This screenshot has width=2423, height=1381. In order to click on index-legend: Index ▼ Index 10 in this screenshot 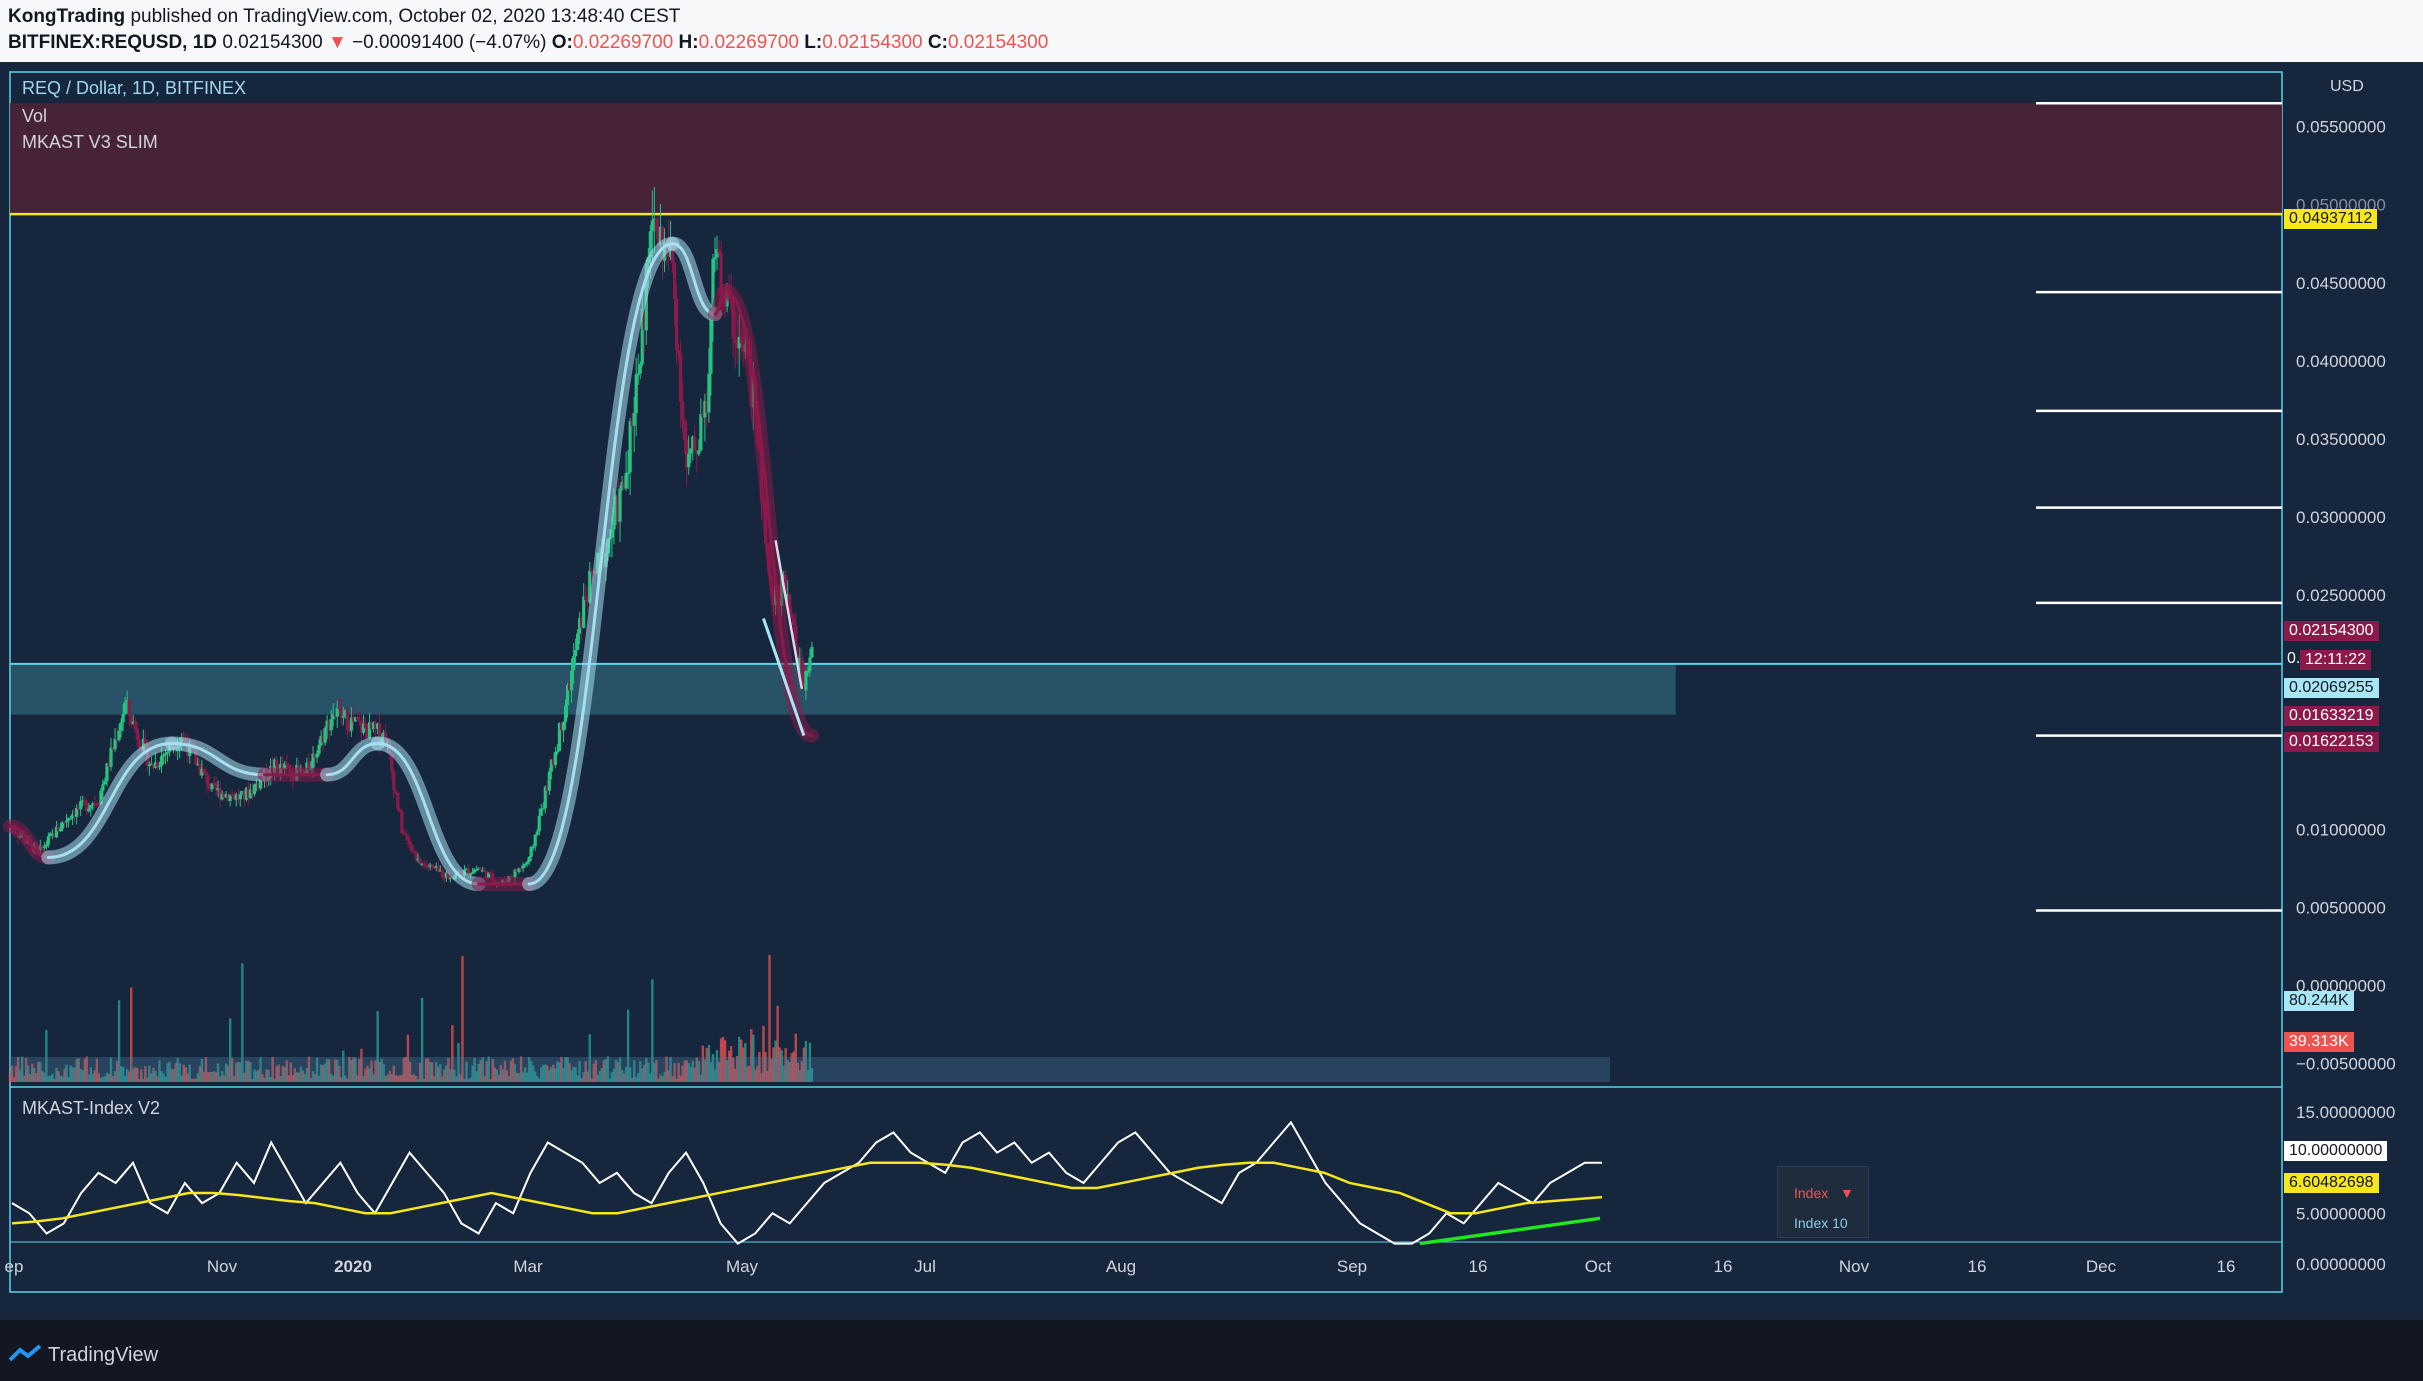, I will do `click(1823, 1202)`.